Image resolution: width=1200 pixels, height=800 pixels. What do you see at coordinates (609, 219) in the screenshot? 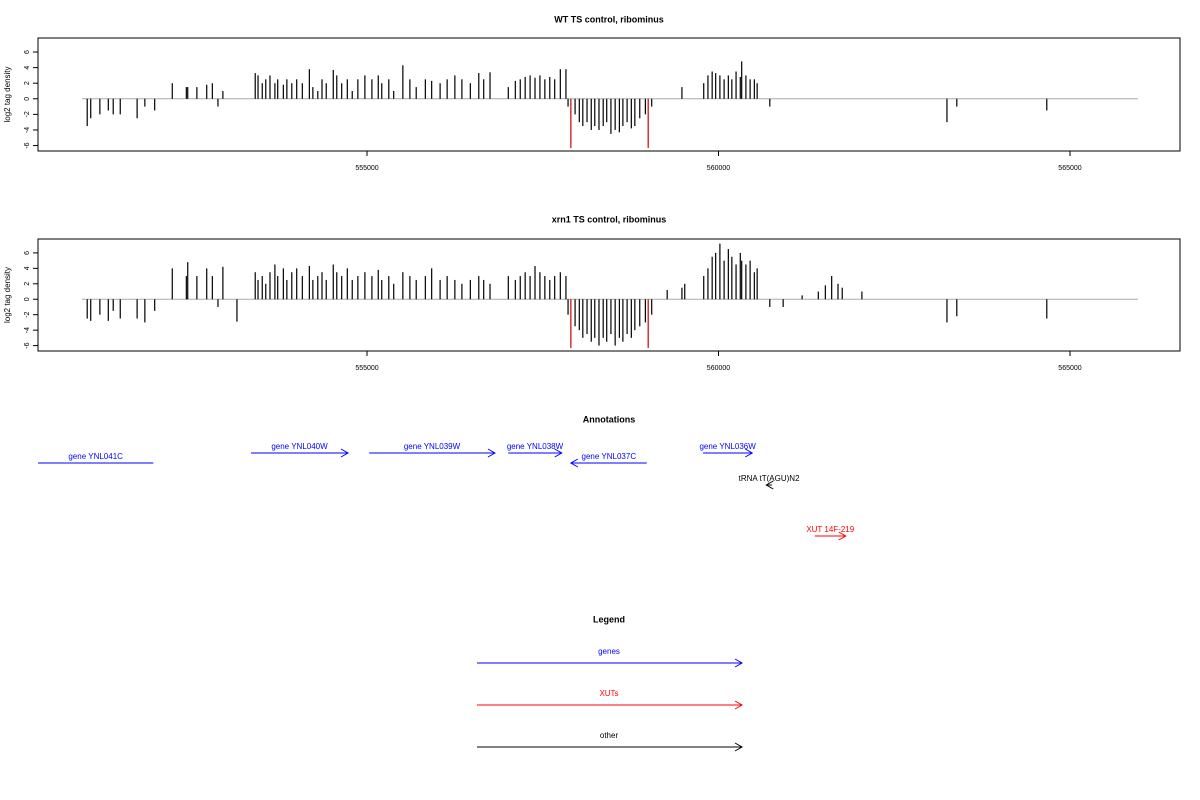
I see `chart-title: xrn1 TS control, ribominus` at bounding box center [609, 219].